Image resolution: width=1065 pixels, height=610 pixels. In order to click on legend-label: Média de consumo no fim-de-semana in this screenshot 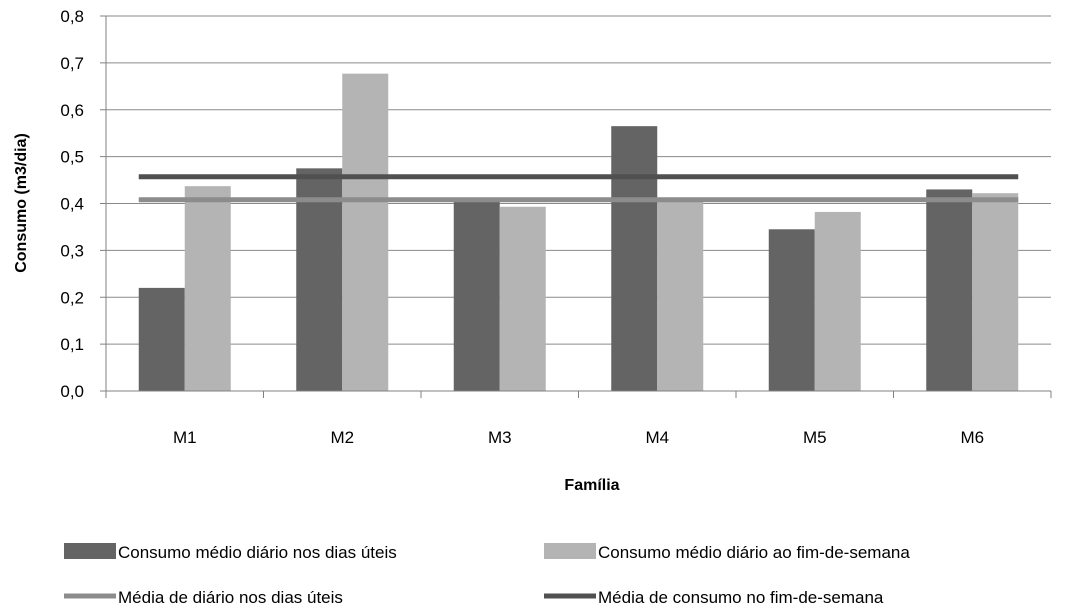, I will do `click(741, 597)`.